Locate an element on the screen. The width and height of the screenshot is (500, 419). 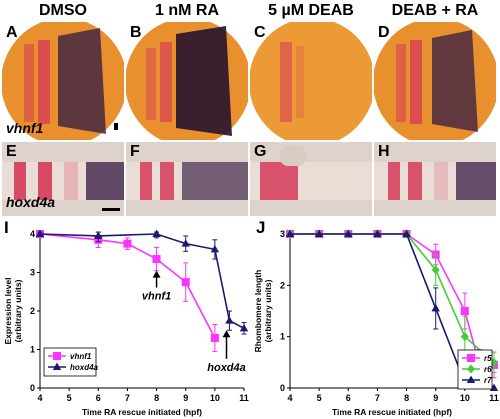
legend-box is located at coordinates (70, 362).